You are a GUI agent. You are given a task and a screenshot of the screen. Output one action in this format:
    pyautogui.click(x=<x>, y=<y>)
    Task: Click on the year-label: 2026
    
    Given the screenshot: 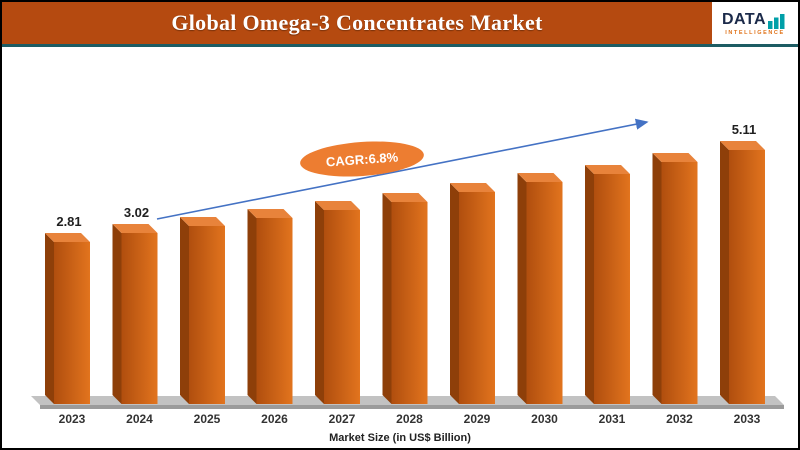 What is the action you would take?
    pyautogui.click(x=274, y=419)
    